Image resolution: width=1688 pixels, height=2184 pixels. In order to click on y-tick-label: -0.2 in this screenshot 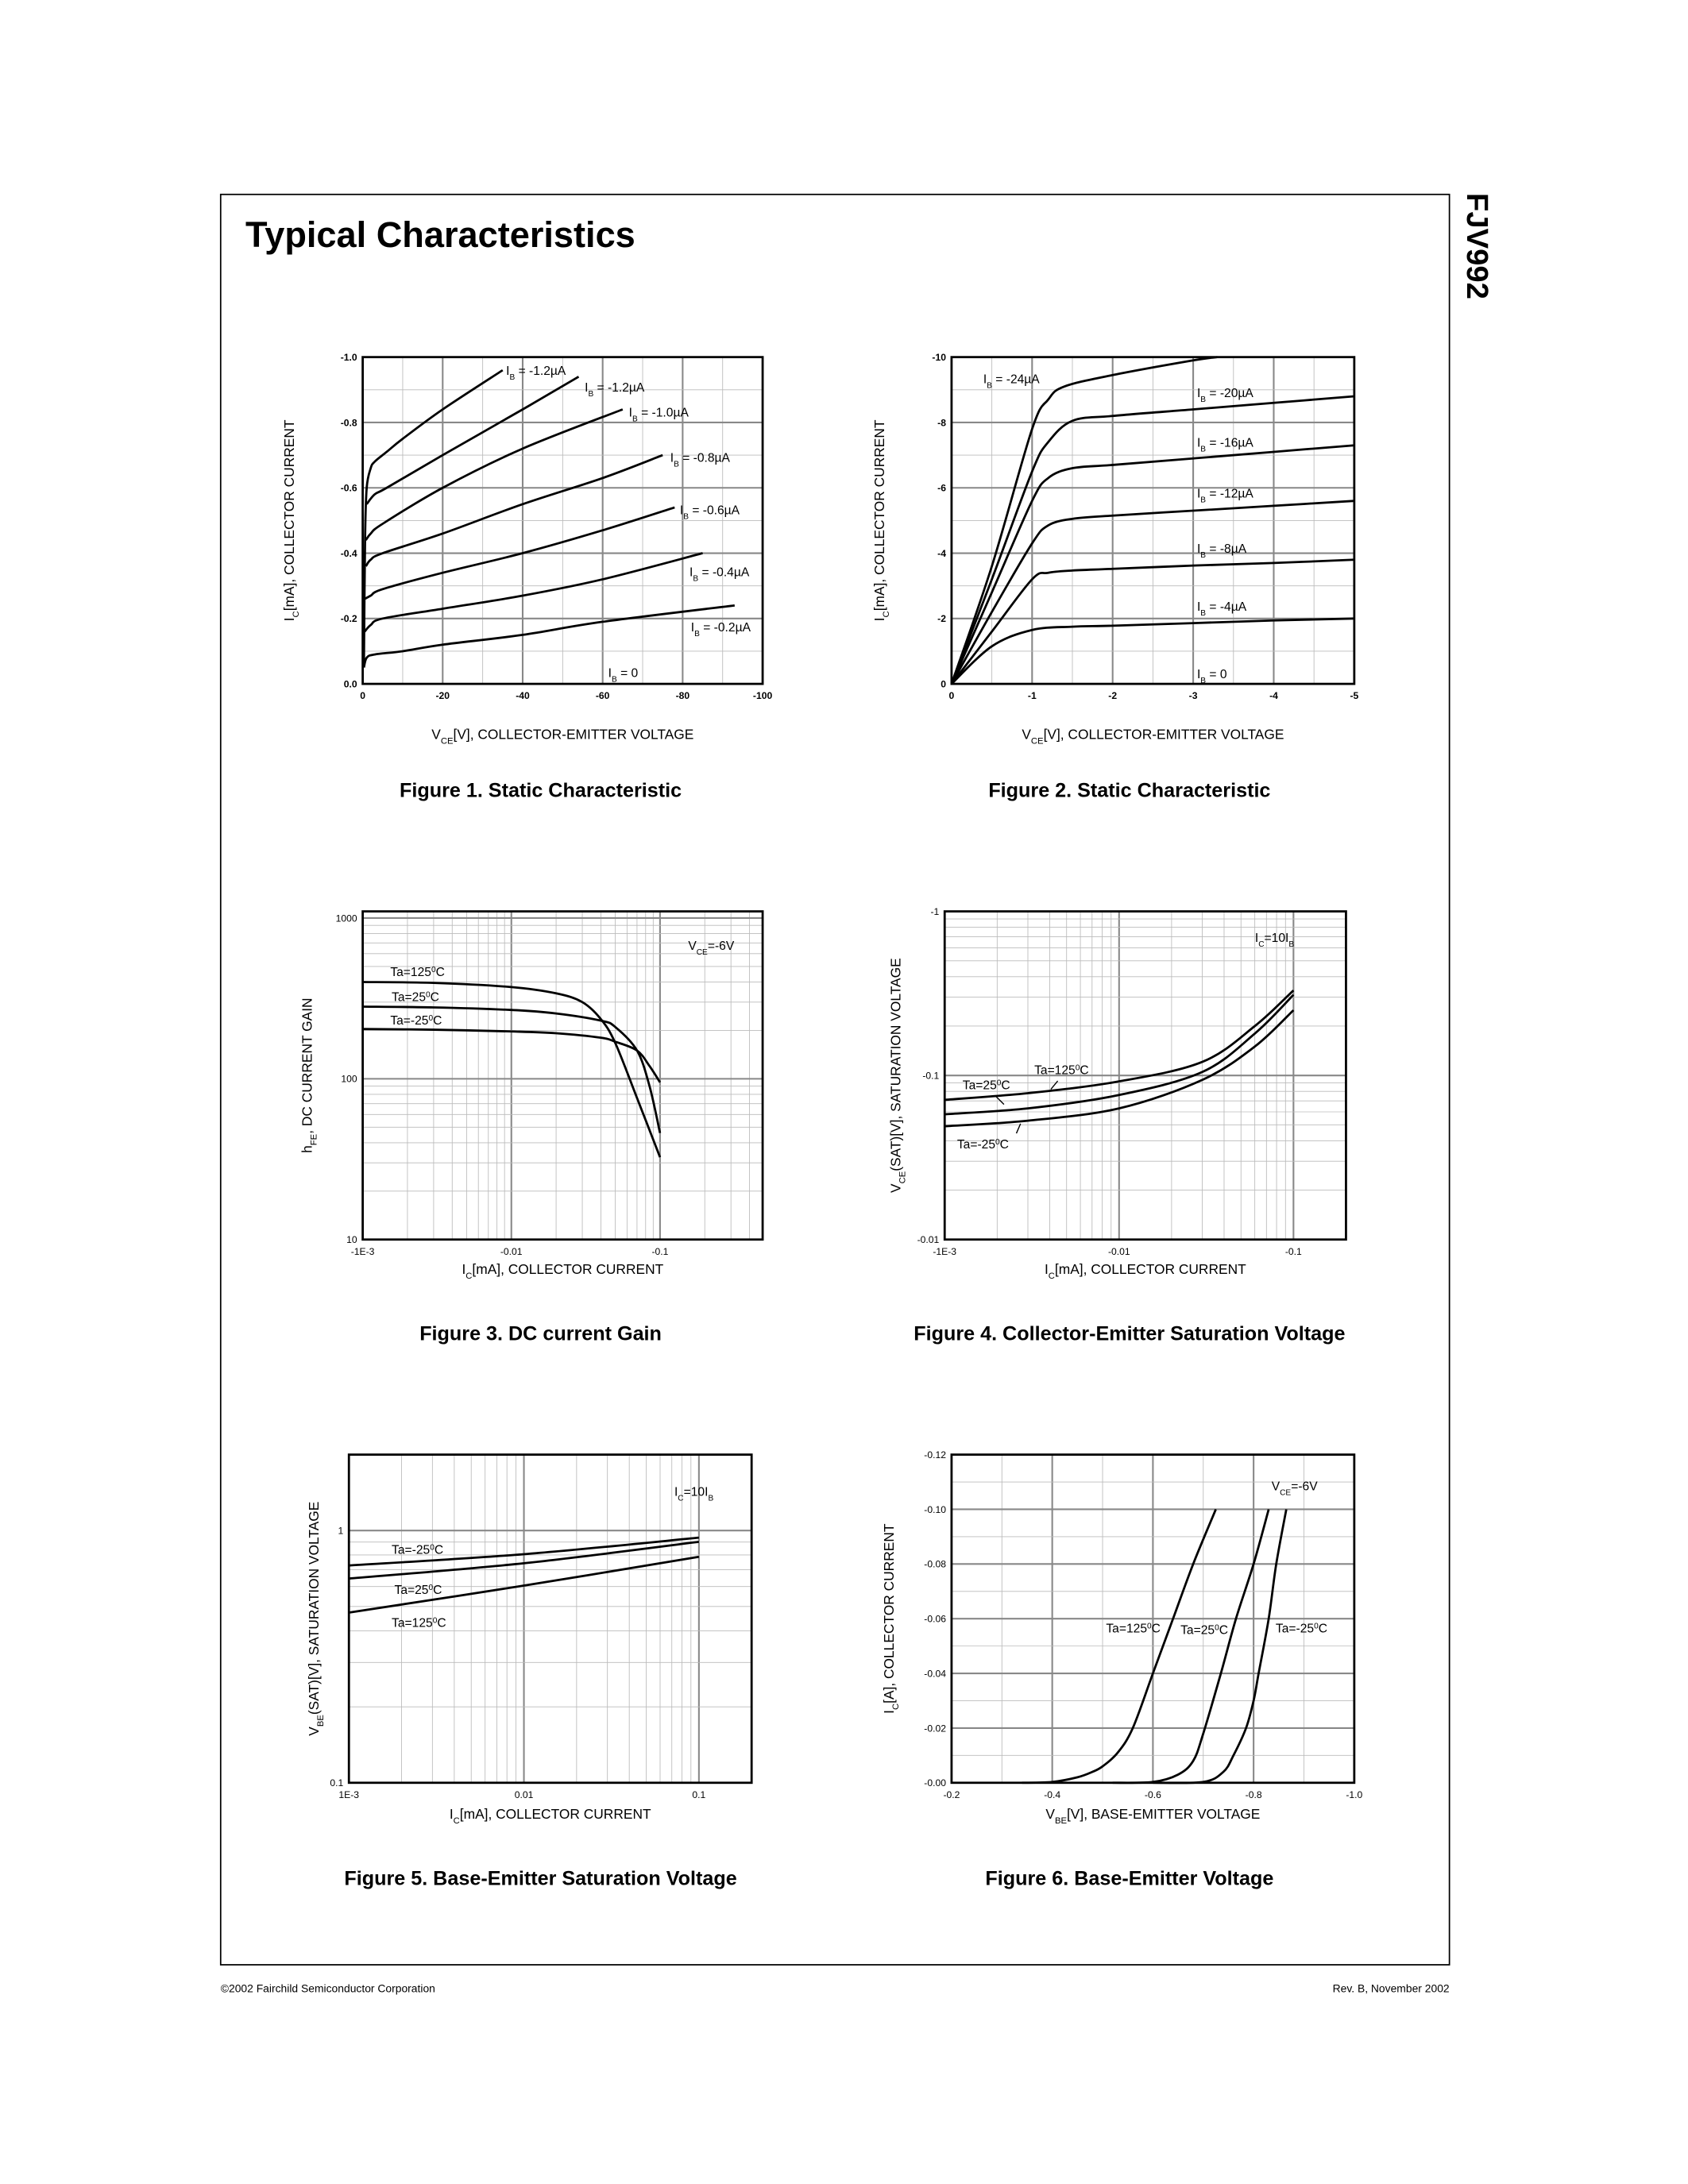, I will do `click(349, 618)`.